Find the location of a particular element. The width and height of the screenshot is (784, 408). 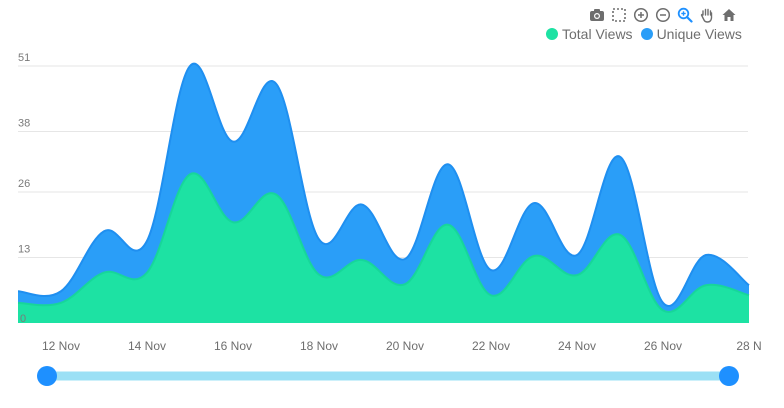

legend-label-unique-views: Unique Views is located at coordinates (699, 34).